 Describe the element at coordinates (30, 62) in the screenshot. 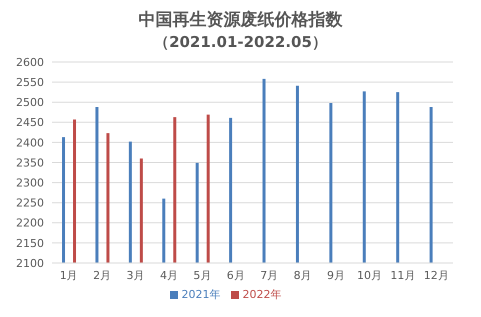

I see `y-tick-label: 2600` at that location.